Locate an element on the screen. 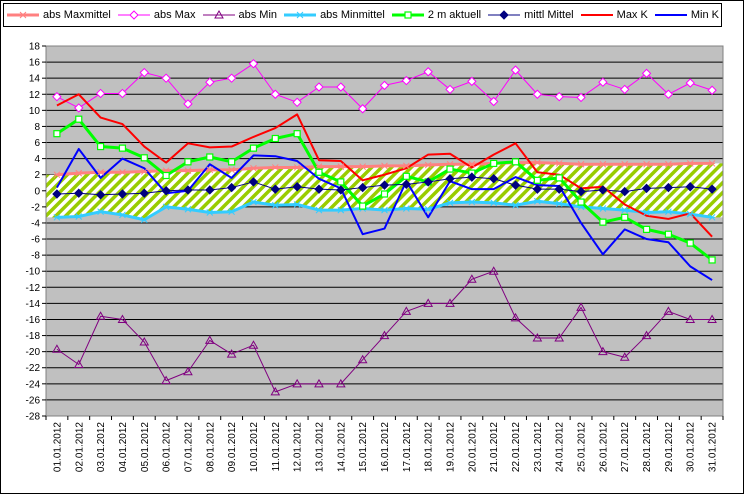 The height and width of the screenshot is (494, 744). legend-label: mittl Mittel is located at coordinates (549, 15).